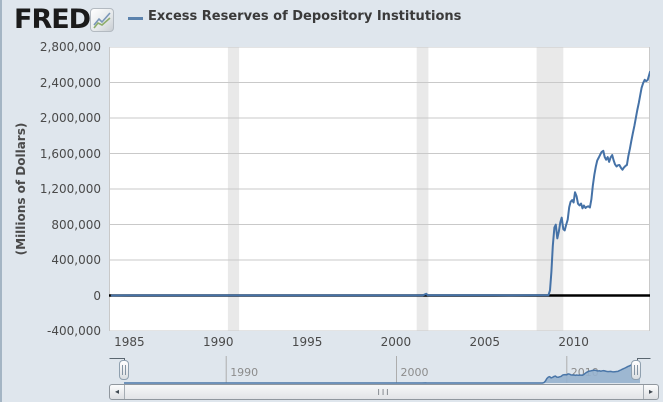 This screenshot has width=663, height=402. Describe the element at coordinates (102, 20) in the screenshot. I see `line-chart-icon` at that location.